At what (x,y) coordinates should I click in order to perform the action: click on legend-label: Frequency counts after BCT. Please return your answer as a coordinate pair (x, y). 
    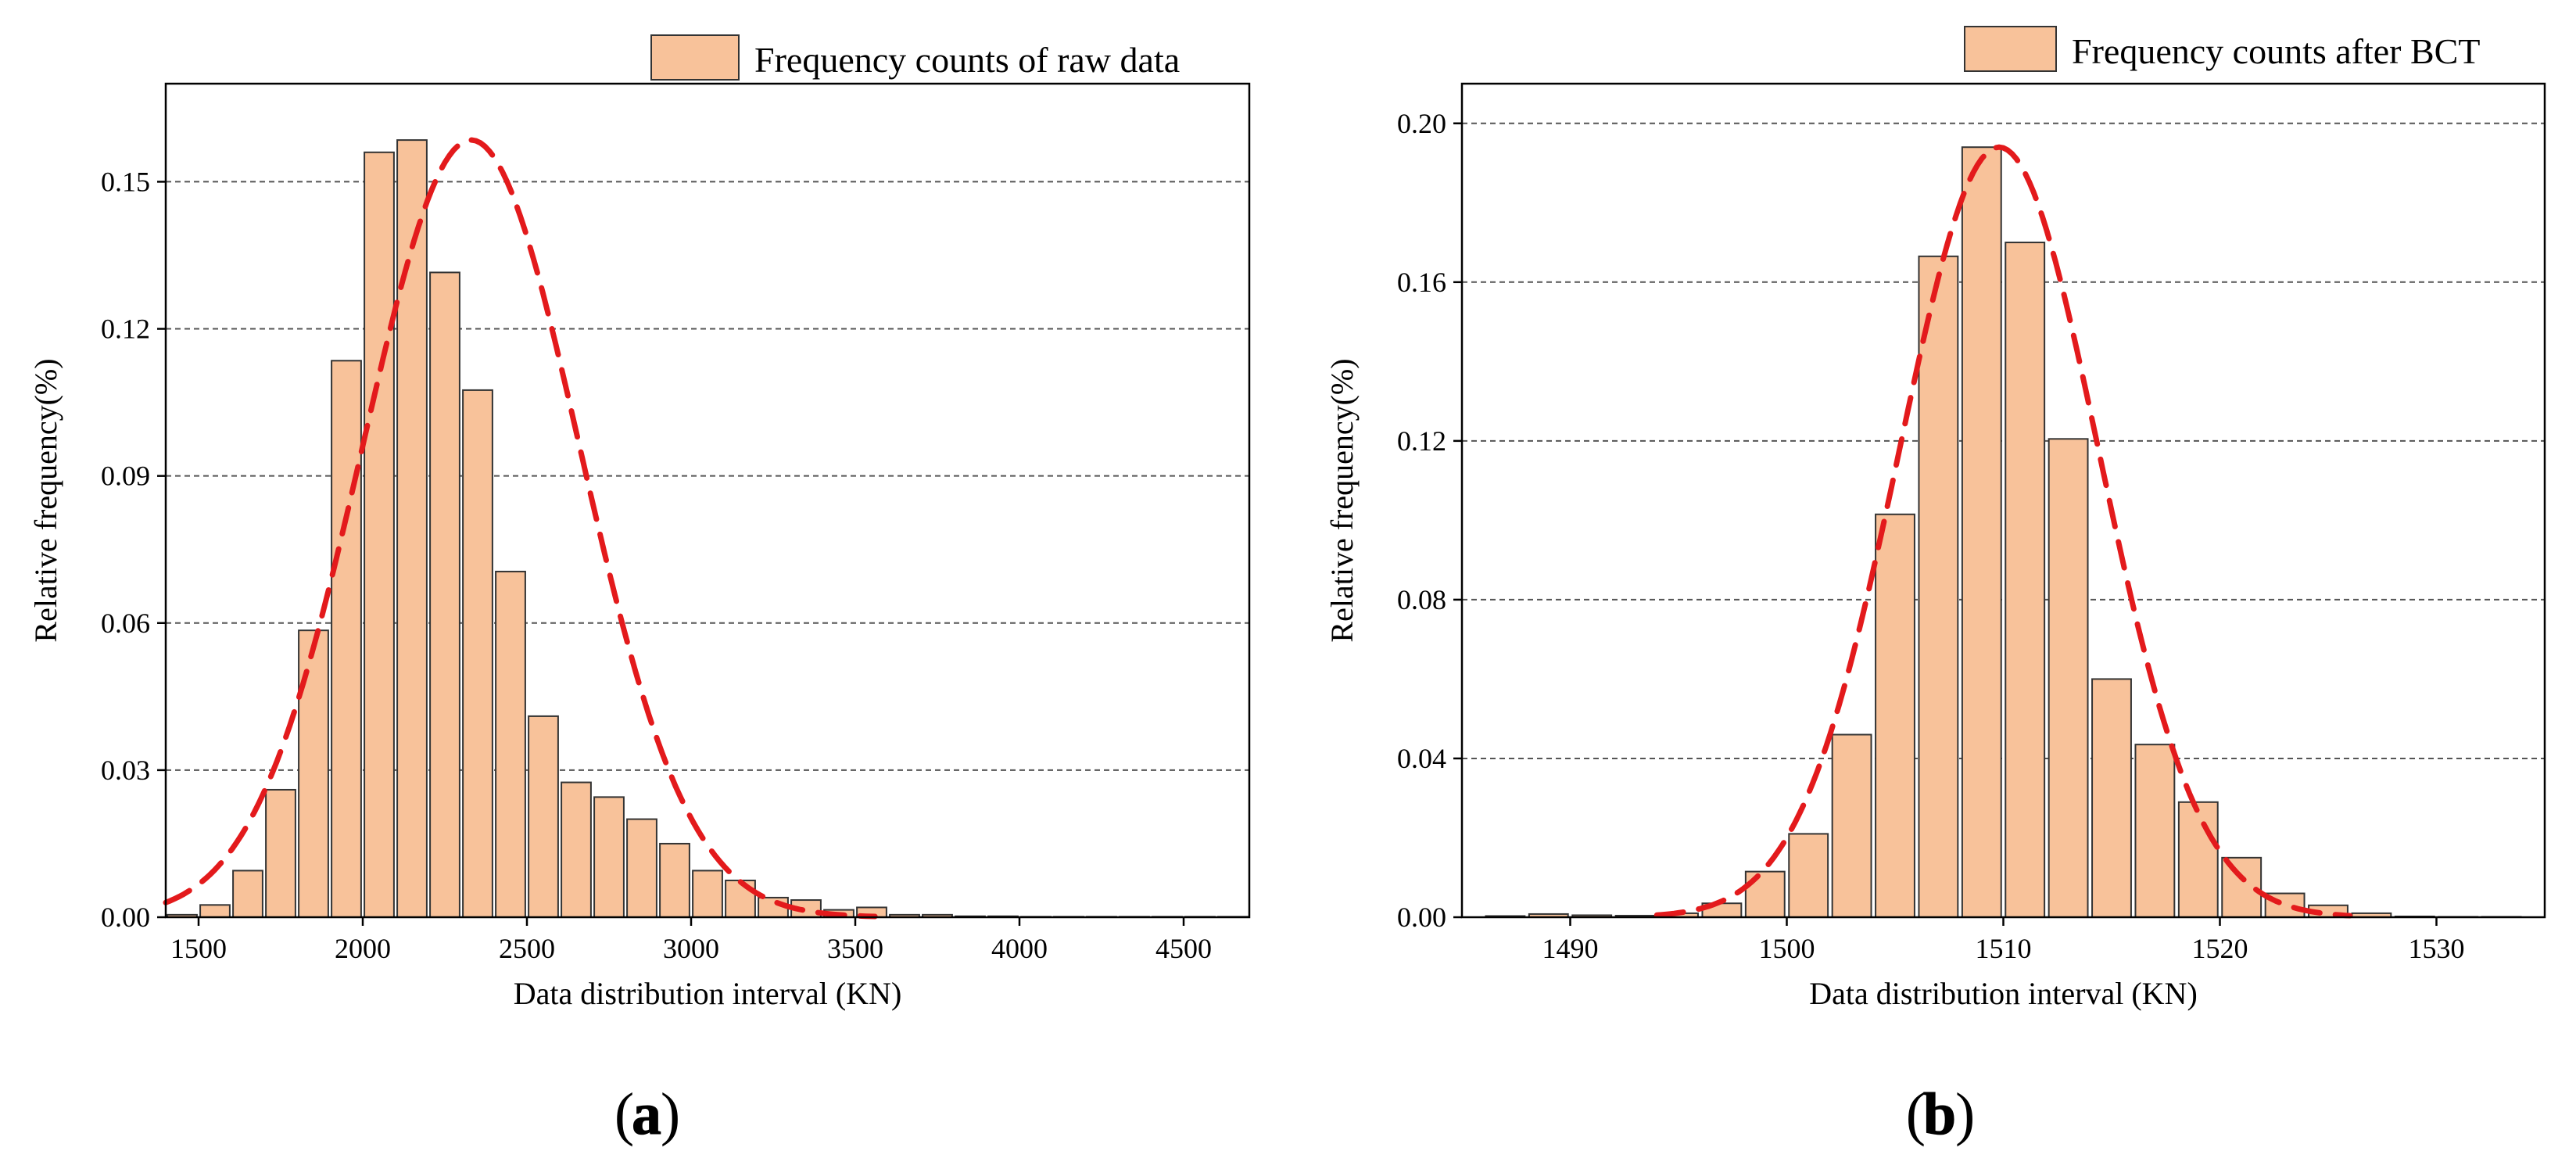
    Looking at the image, I should click on (2276, 51).